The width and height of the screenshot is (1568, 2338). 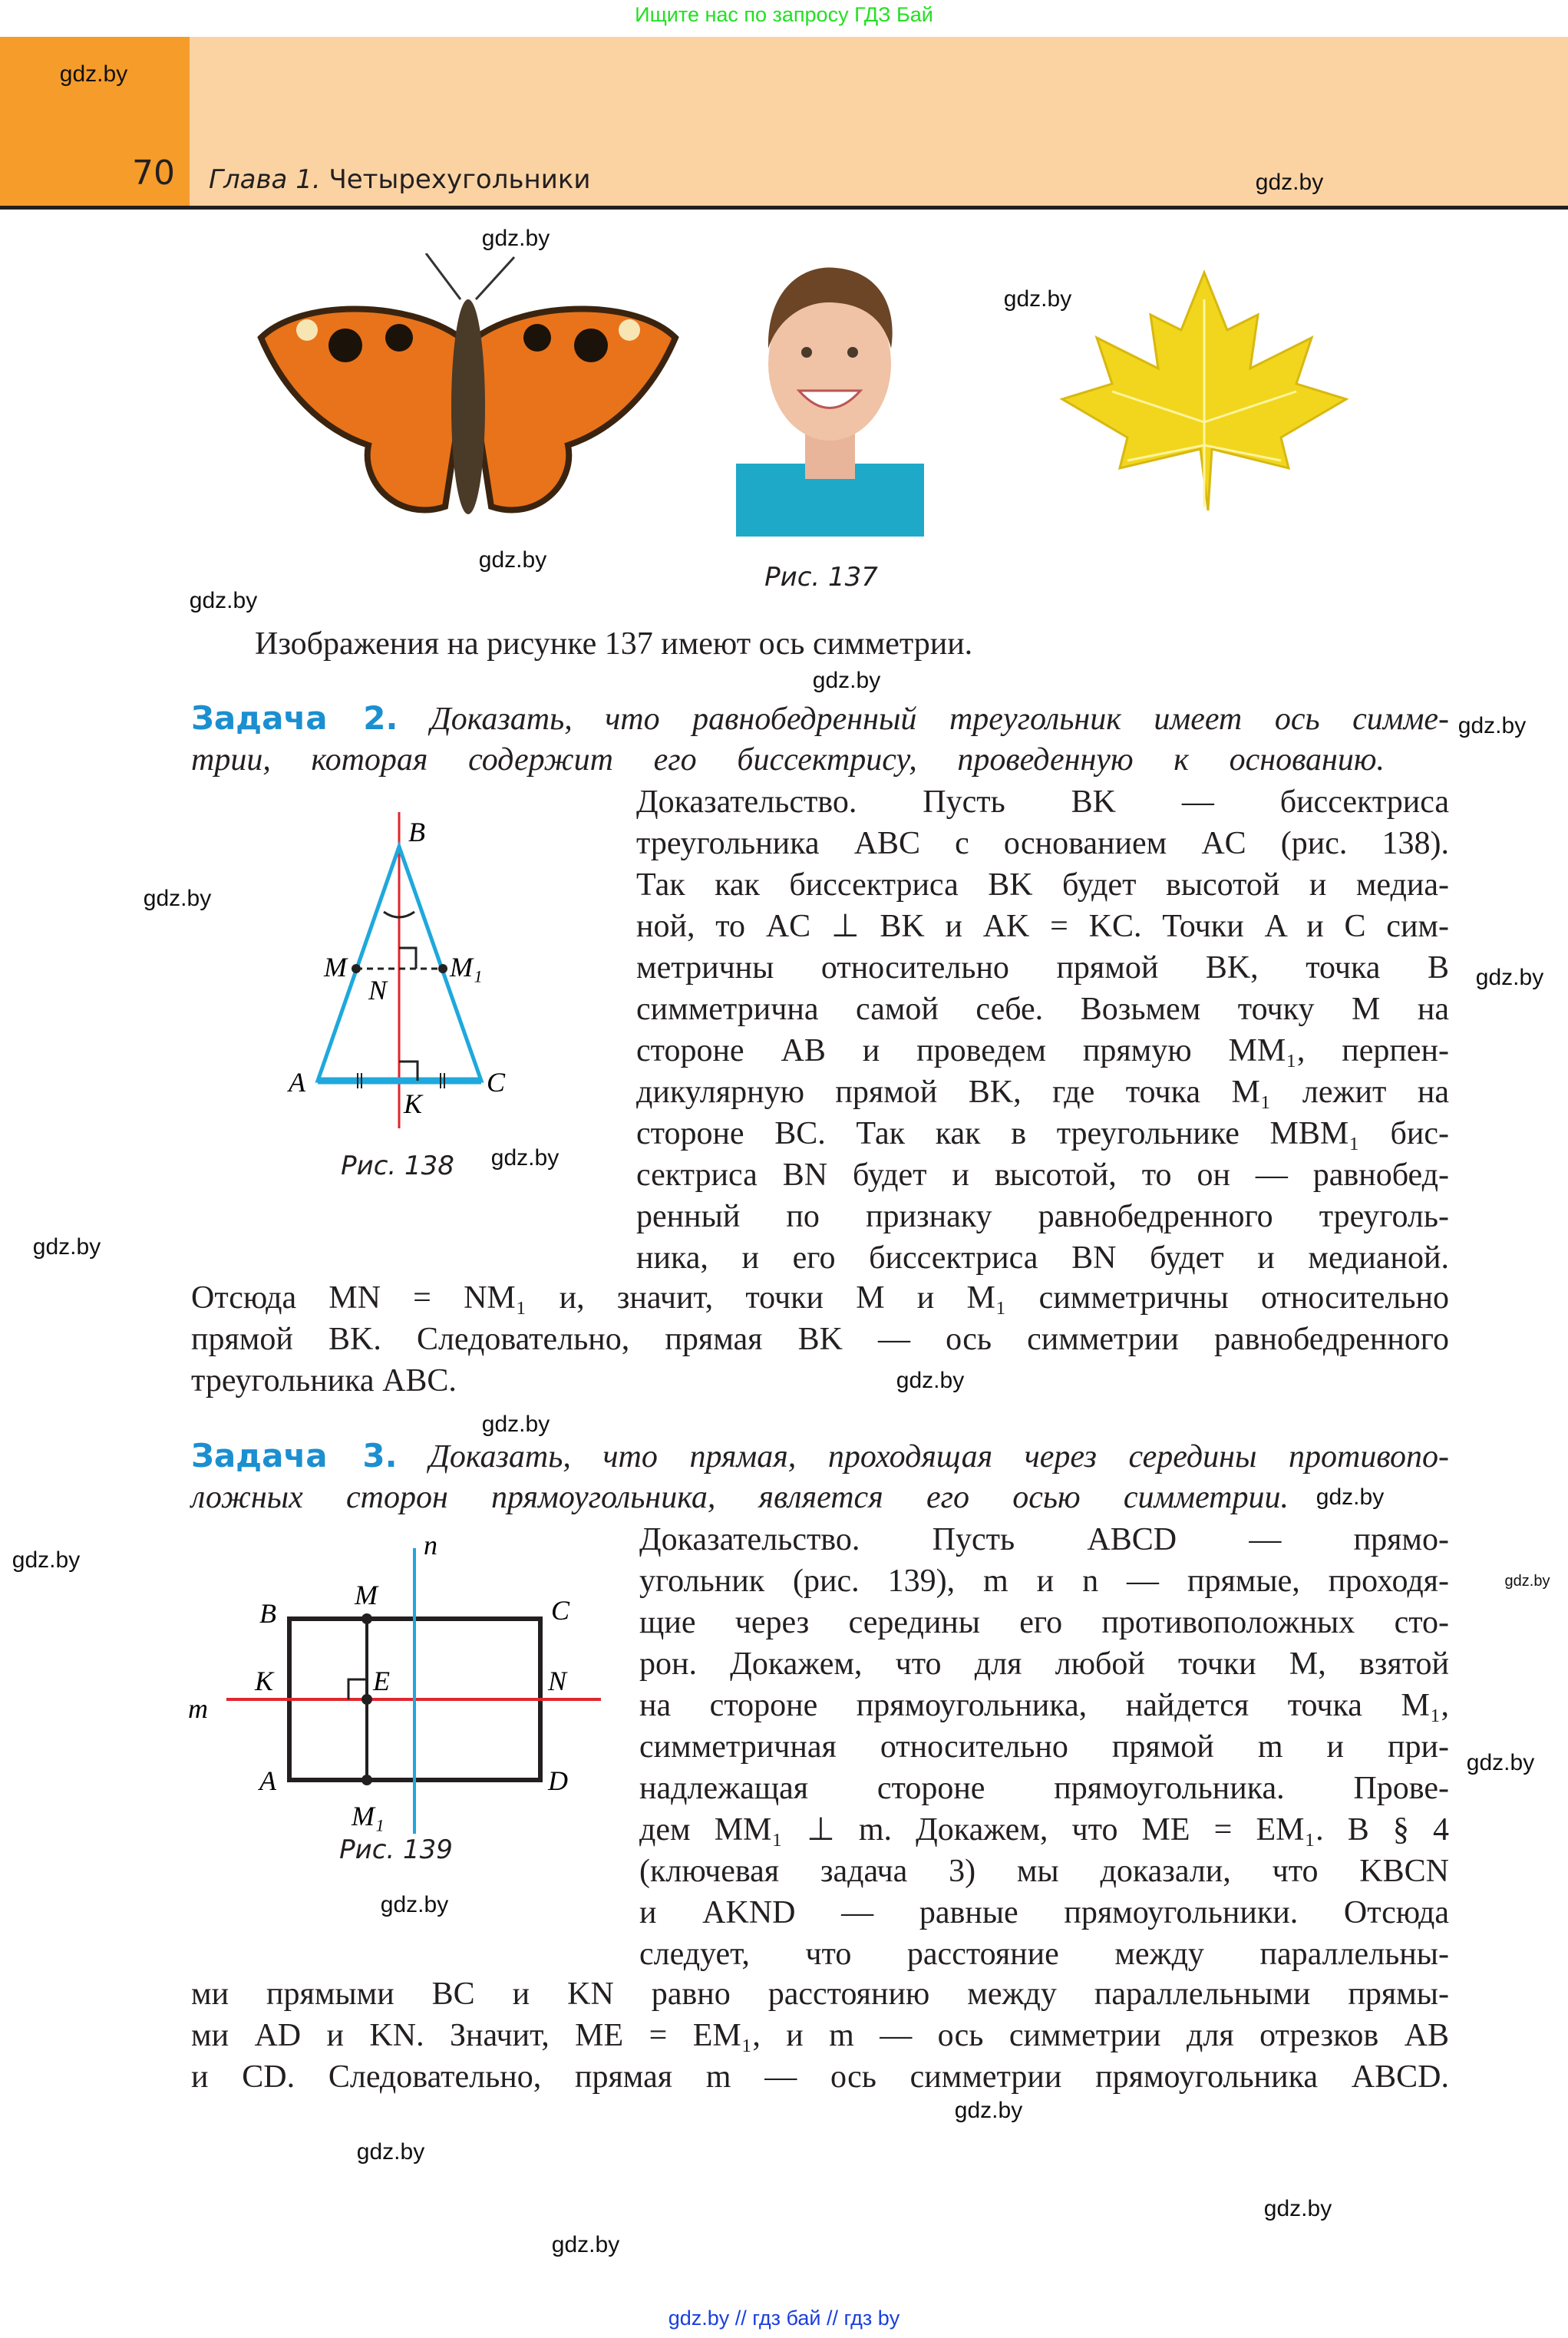 I want to click on text-line: и AKND — равные прямоугольники. Отсюда, so click(x=1044, y=1912).